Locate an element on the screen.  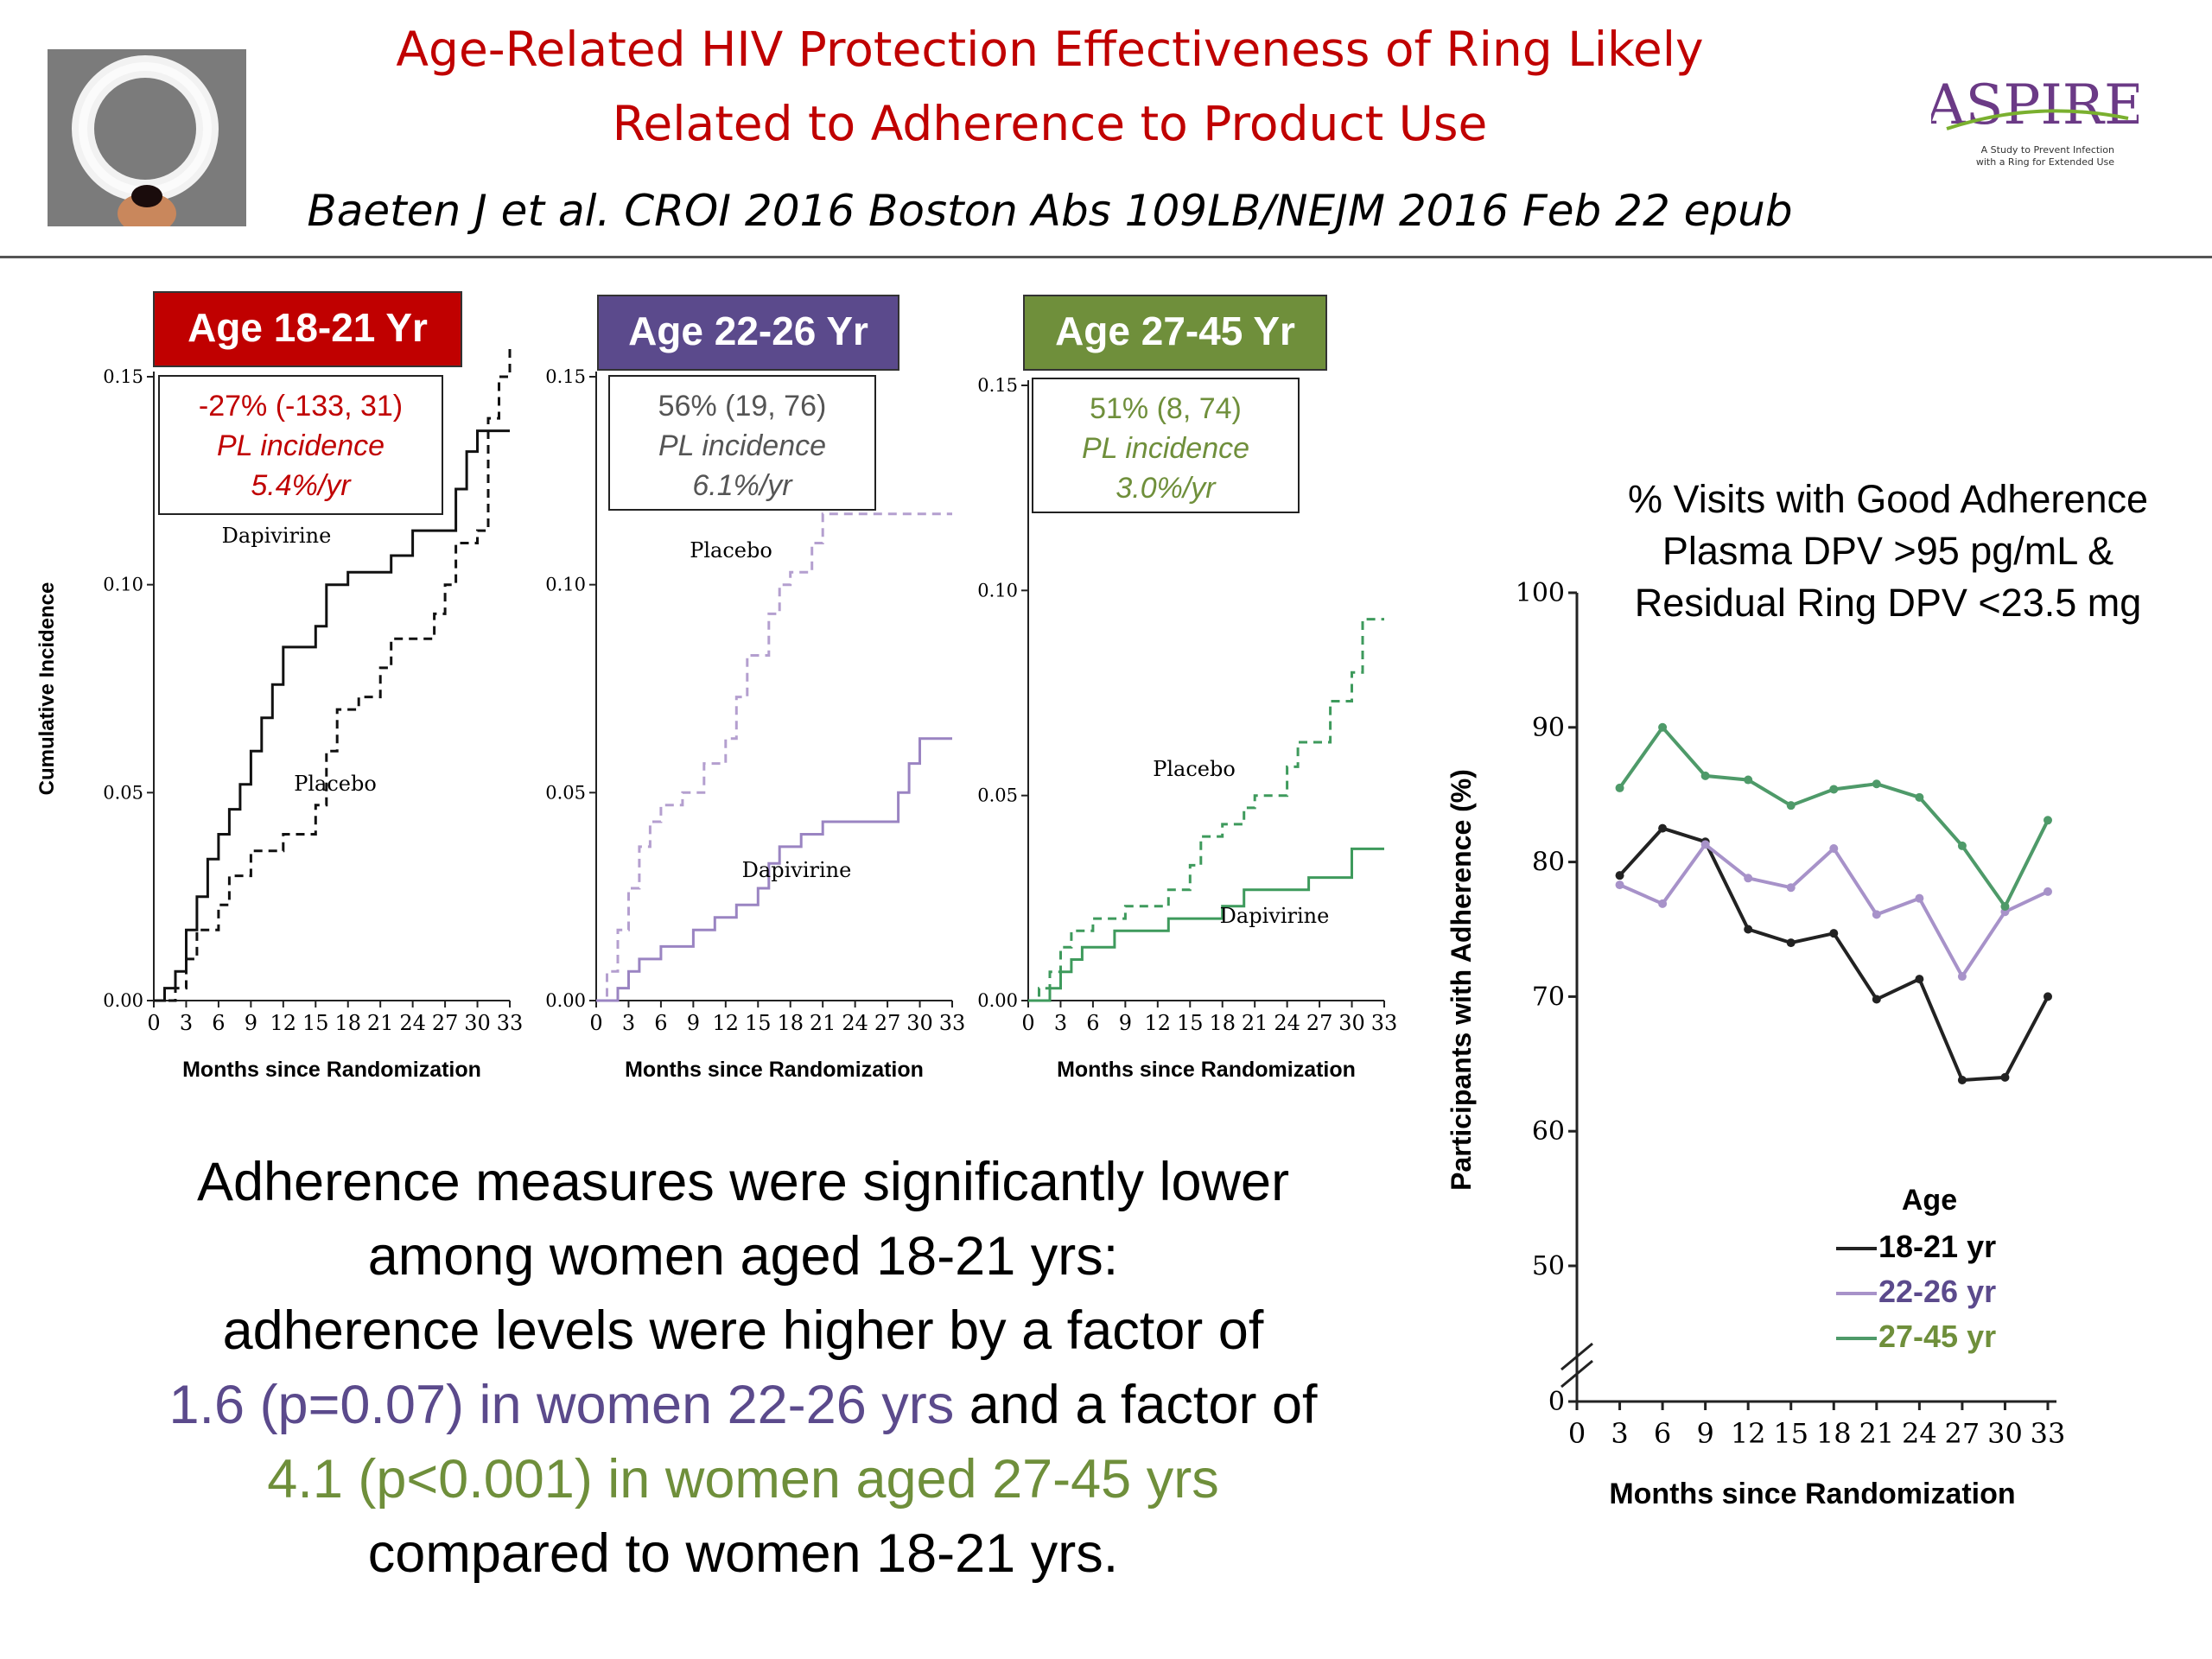
adh-y-tick-label: 50 is located at coordinates (1548, 1266).